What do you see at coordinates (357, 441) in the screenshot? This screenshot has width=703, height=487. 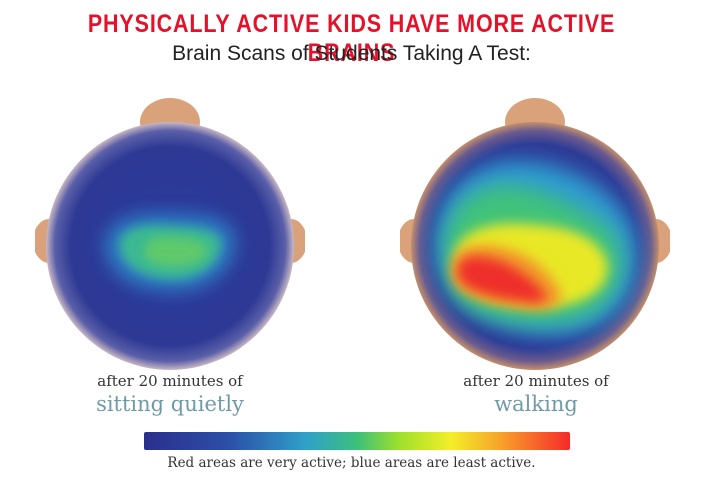 I see `activity-color-scale` at bounding box center [357, 441].